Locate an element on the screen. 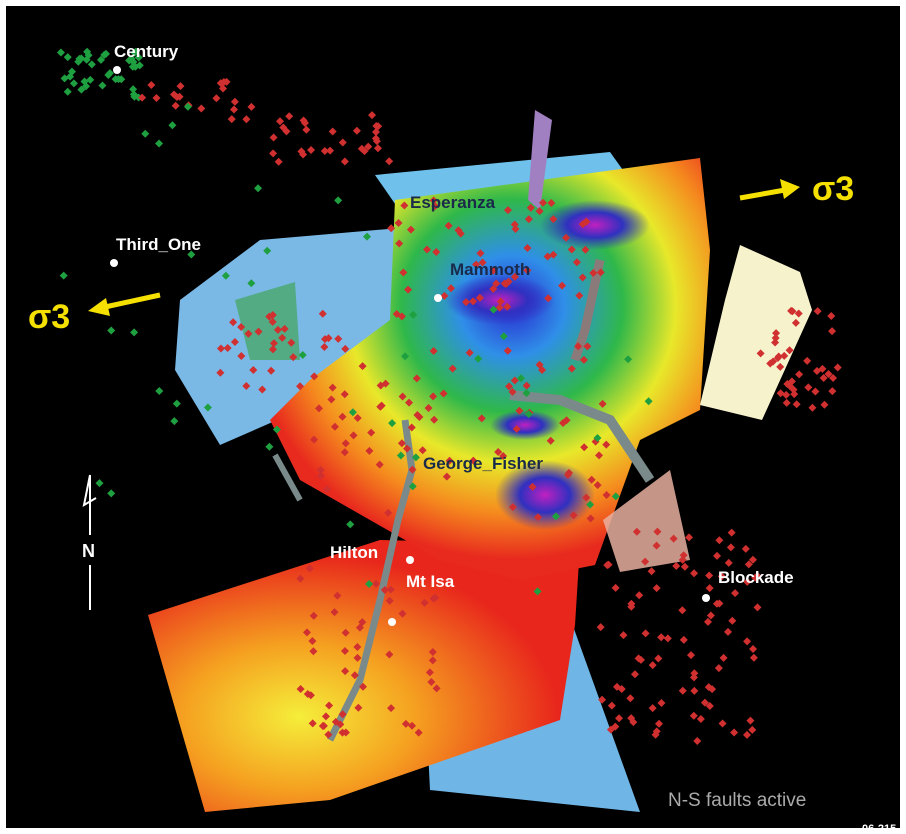 Image resolution: width=906 pixels, height=834 pixels. place-label: Blockade is located at coordinates (756, 577).